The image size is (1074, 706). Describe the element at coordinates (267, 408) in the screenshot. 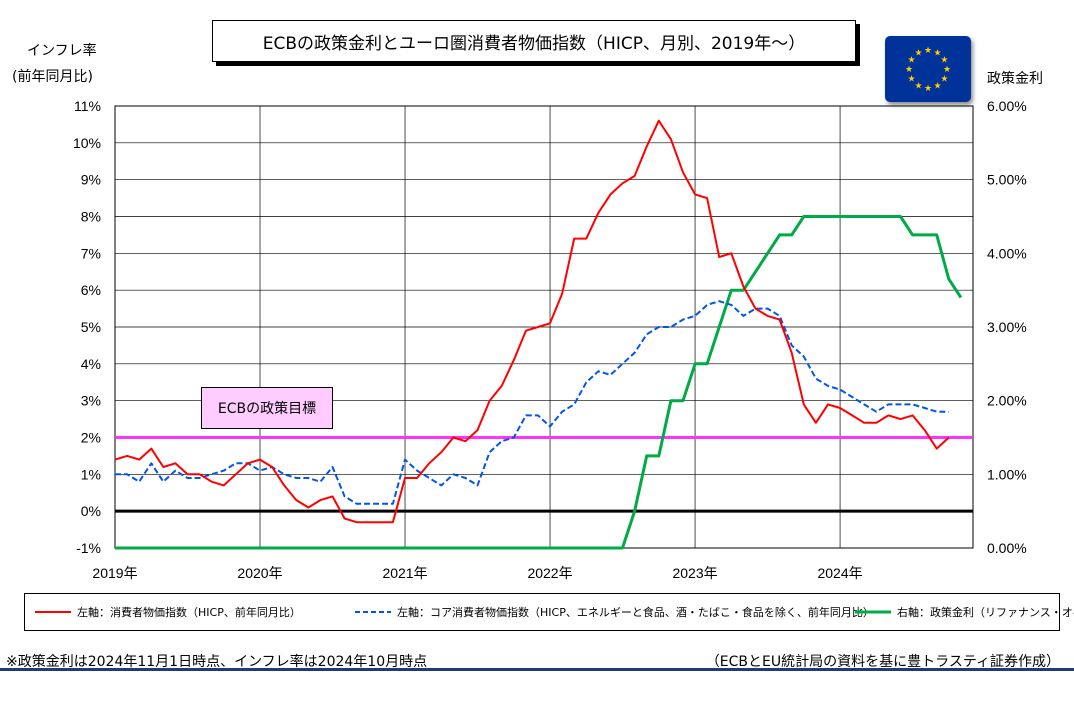

I see `target-label: ECBの政策目標` at that location.